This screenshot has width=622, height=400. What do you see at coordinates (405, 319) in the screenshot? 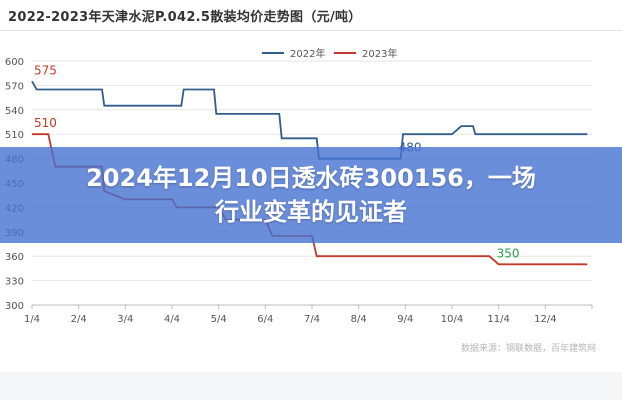
I see `x-tick-label: 9/4` at bounding box center [405, 319].